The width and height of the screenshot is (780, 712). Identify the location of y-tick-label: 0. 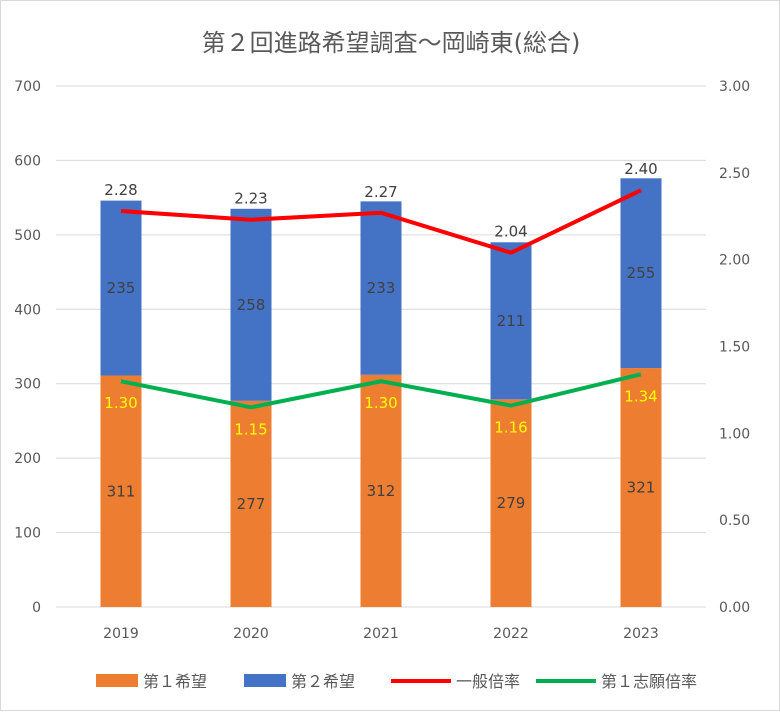
(36, 608).